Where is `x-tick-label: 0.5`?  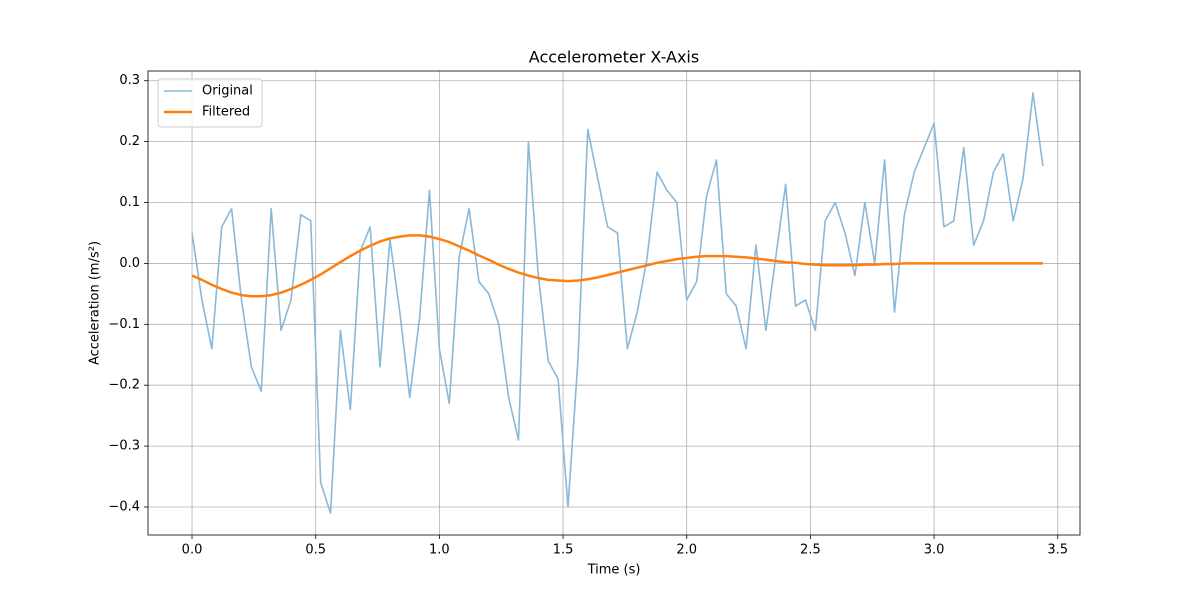 x-tick-label: 0.5 is located at coordinates (315, 550).